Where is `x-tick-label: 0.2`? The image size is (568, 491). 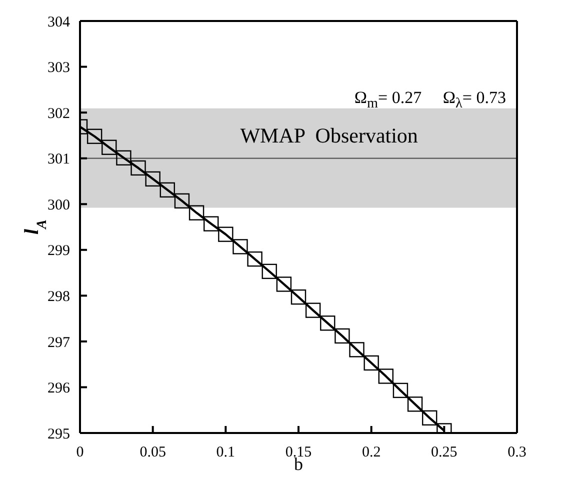
x-tick-label: 0.2 is located at coordinates (371, 452).